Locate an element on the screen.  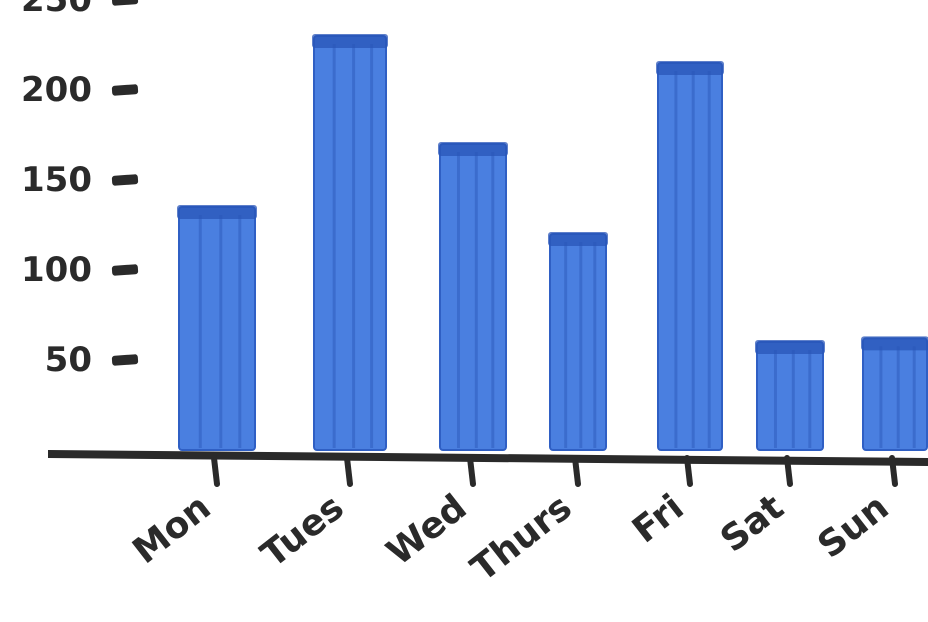
x-tick-label: Thurs is located at coordinates (522, 538).